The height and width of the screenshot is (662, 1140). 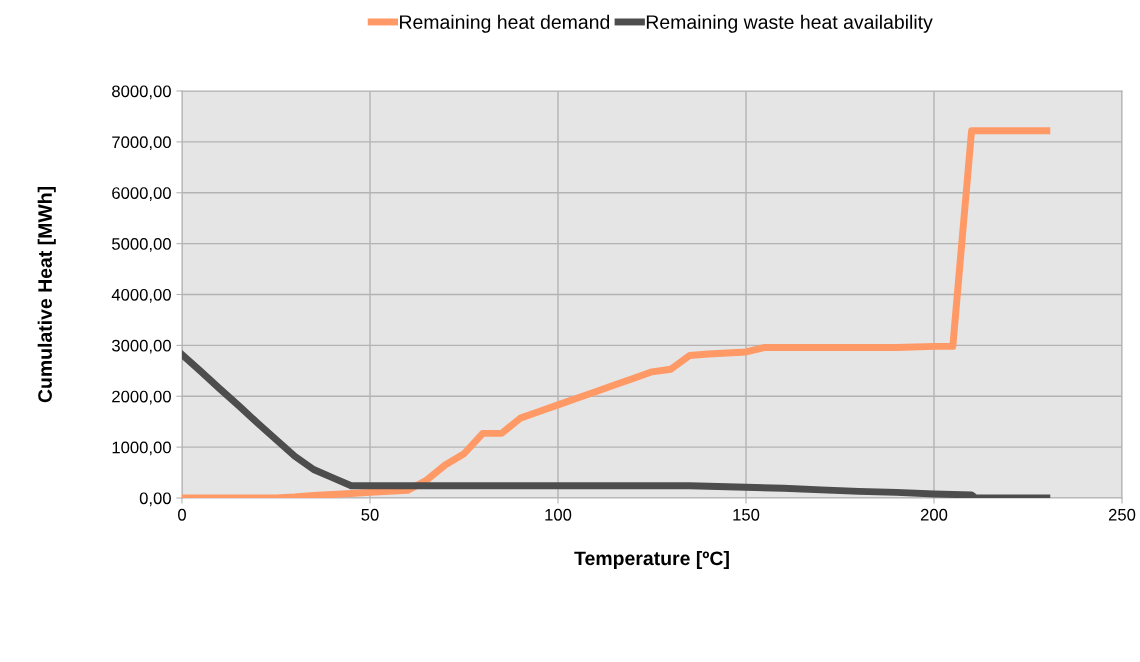 I want to click on y-tick-label: 8000,00, so click(x=141, y=92).